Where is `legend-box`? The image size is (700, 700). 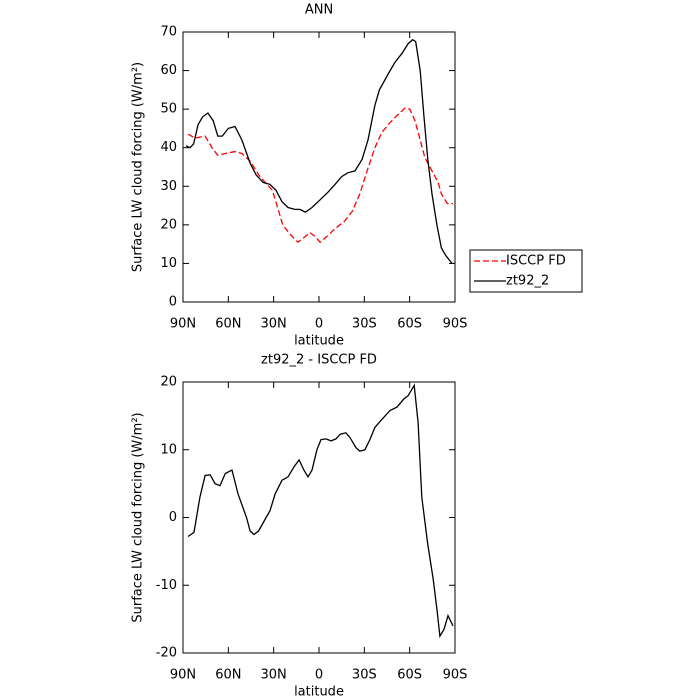
legend-box is located at coordinates (526, 271).